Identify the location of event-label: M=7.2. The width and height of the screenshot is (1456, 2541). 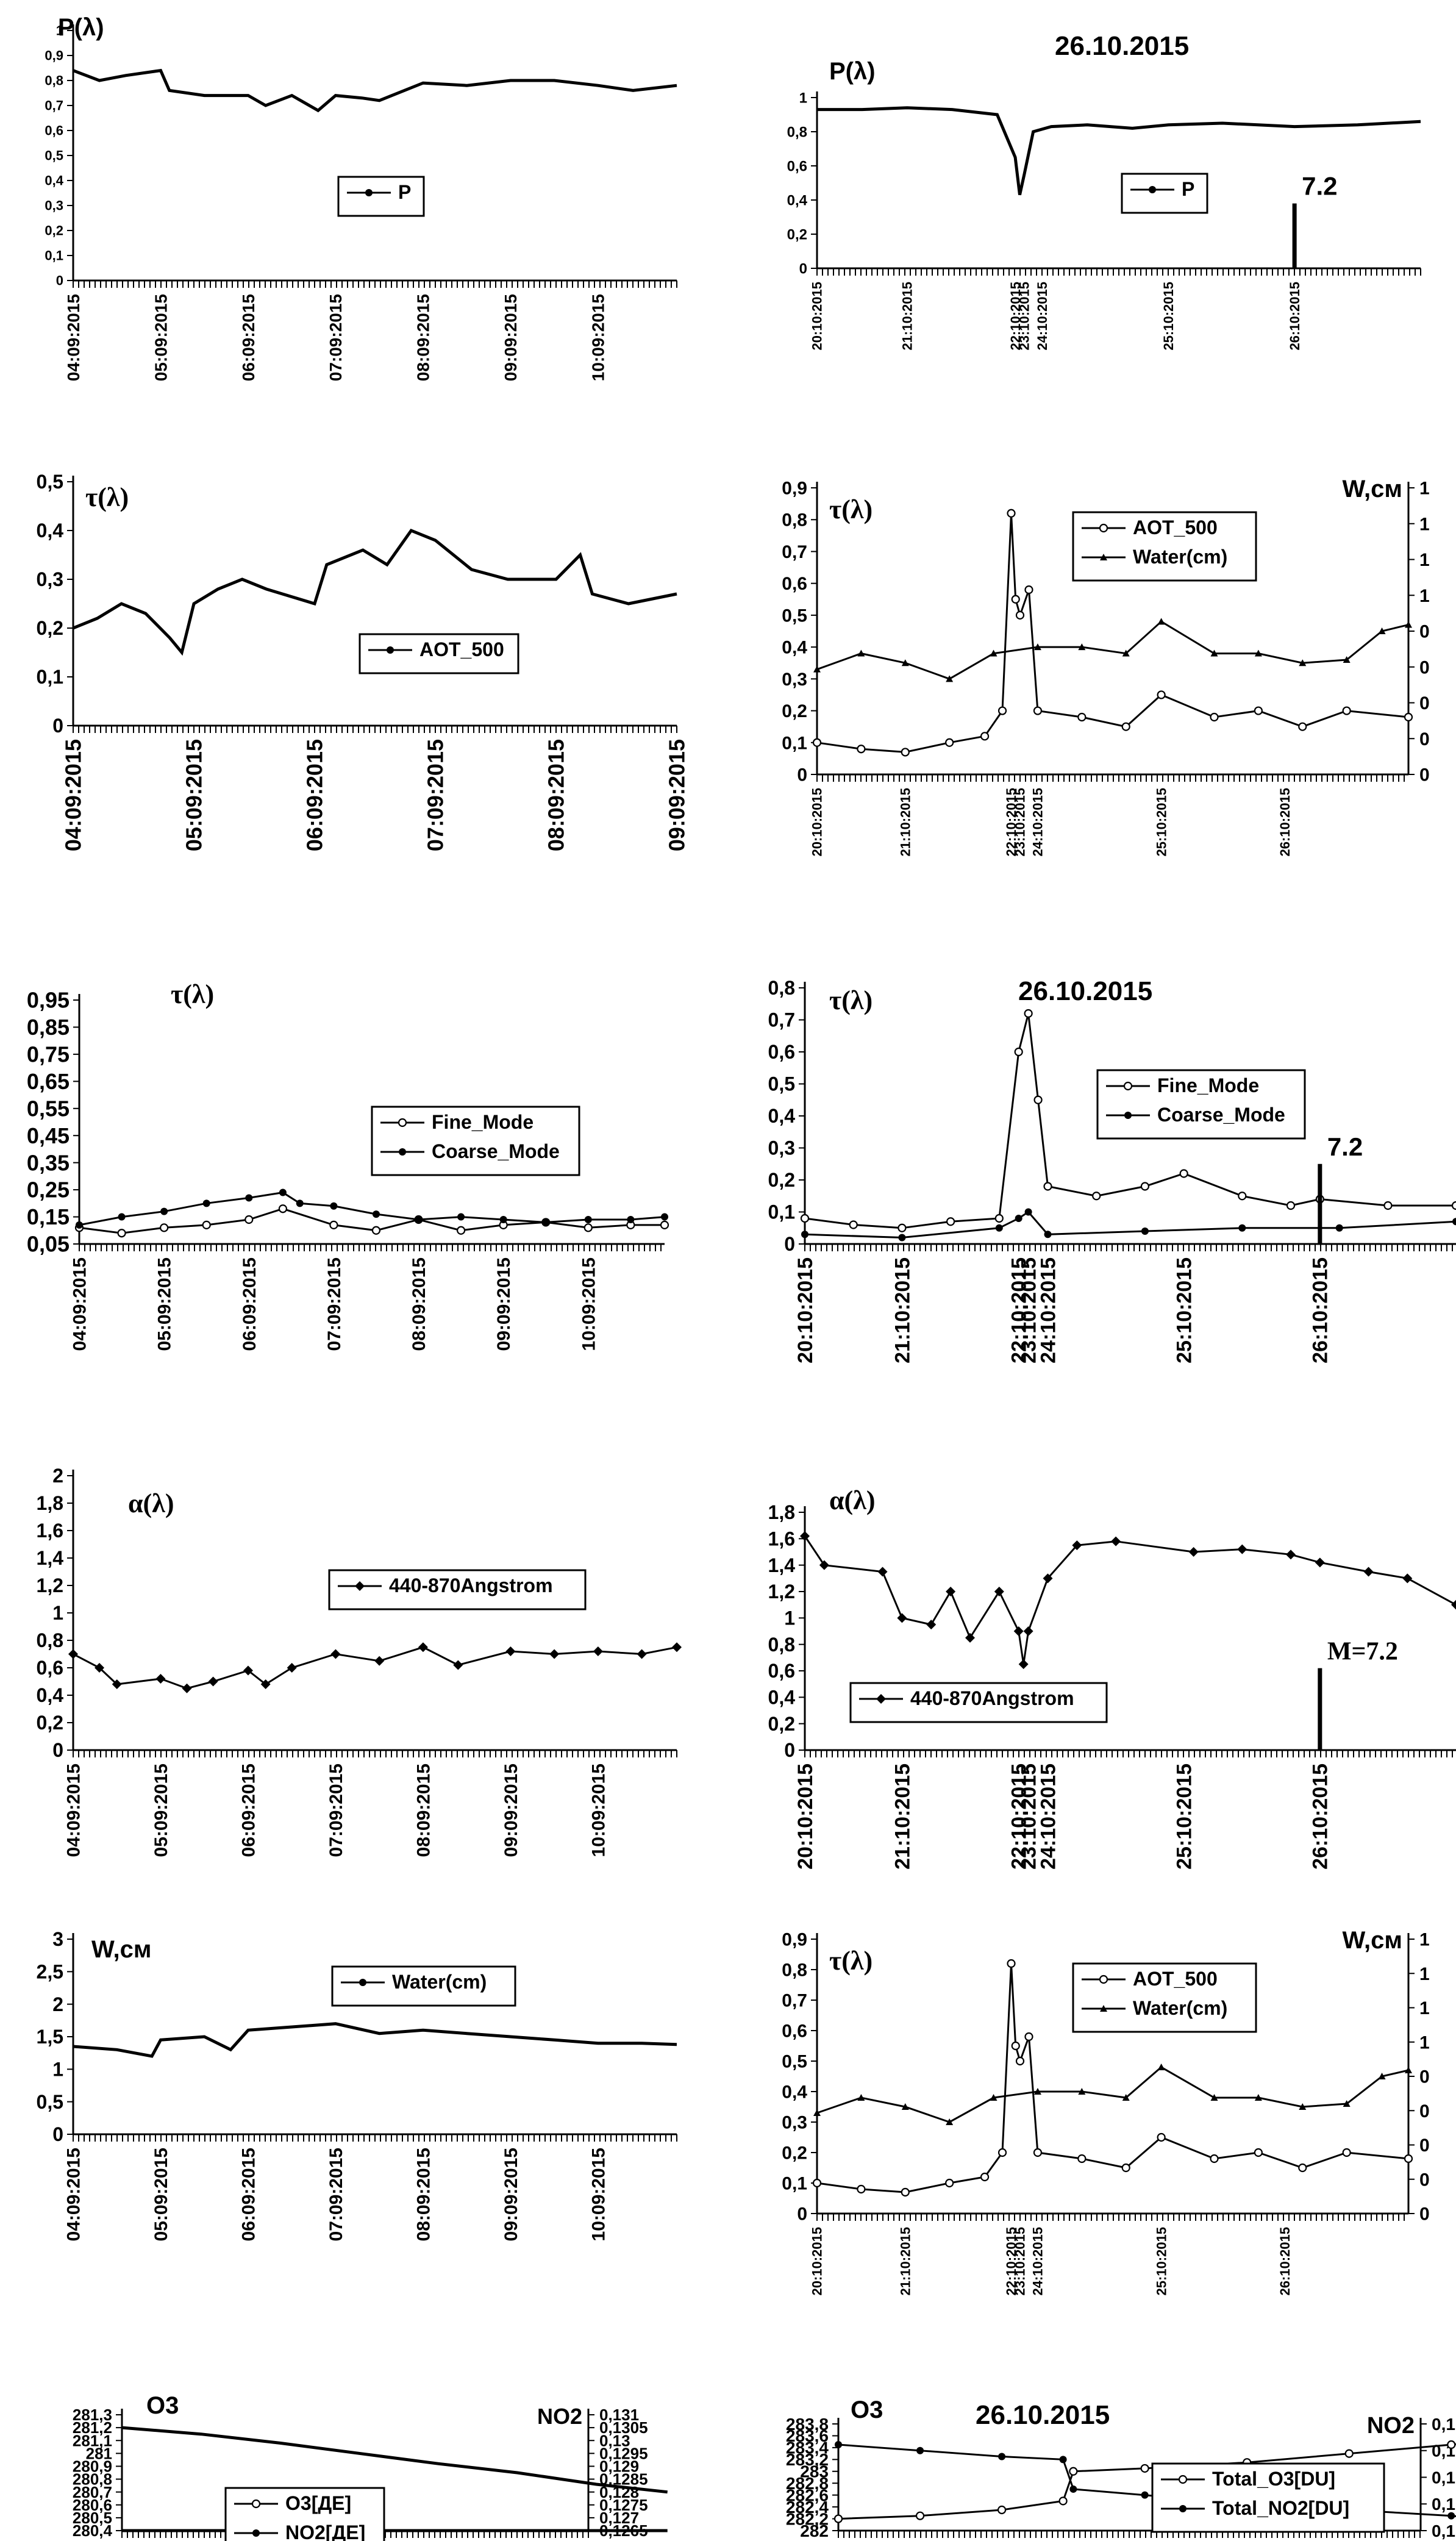
(1362, 1652).